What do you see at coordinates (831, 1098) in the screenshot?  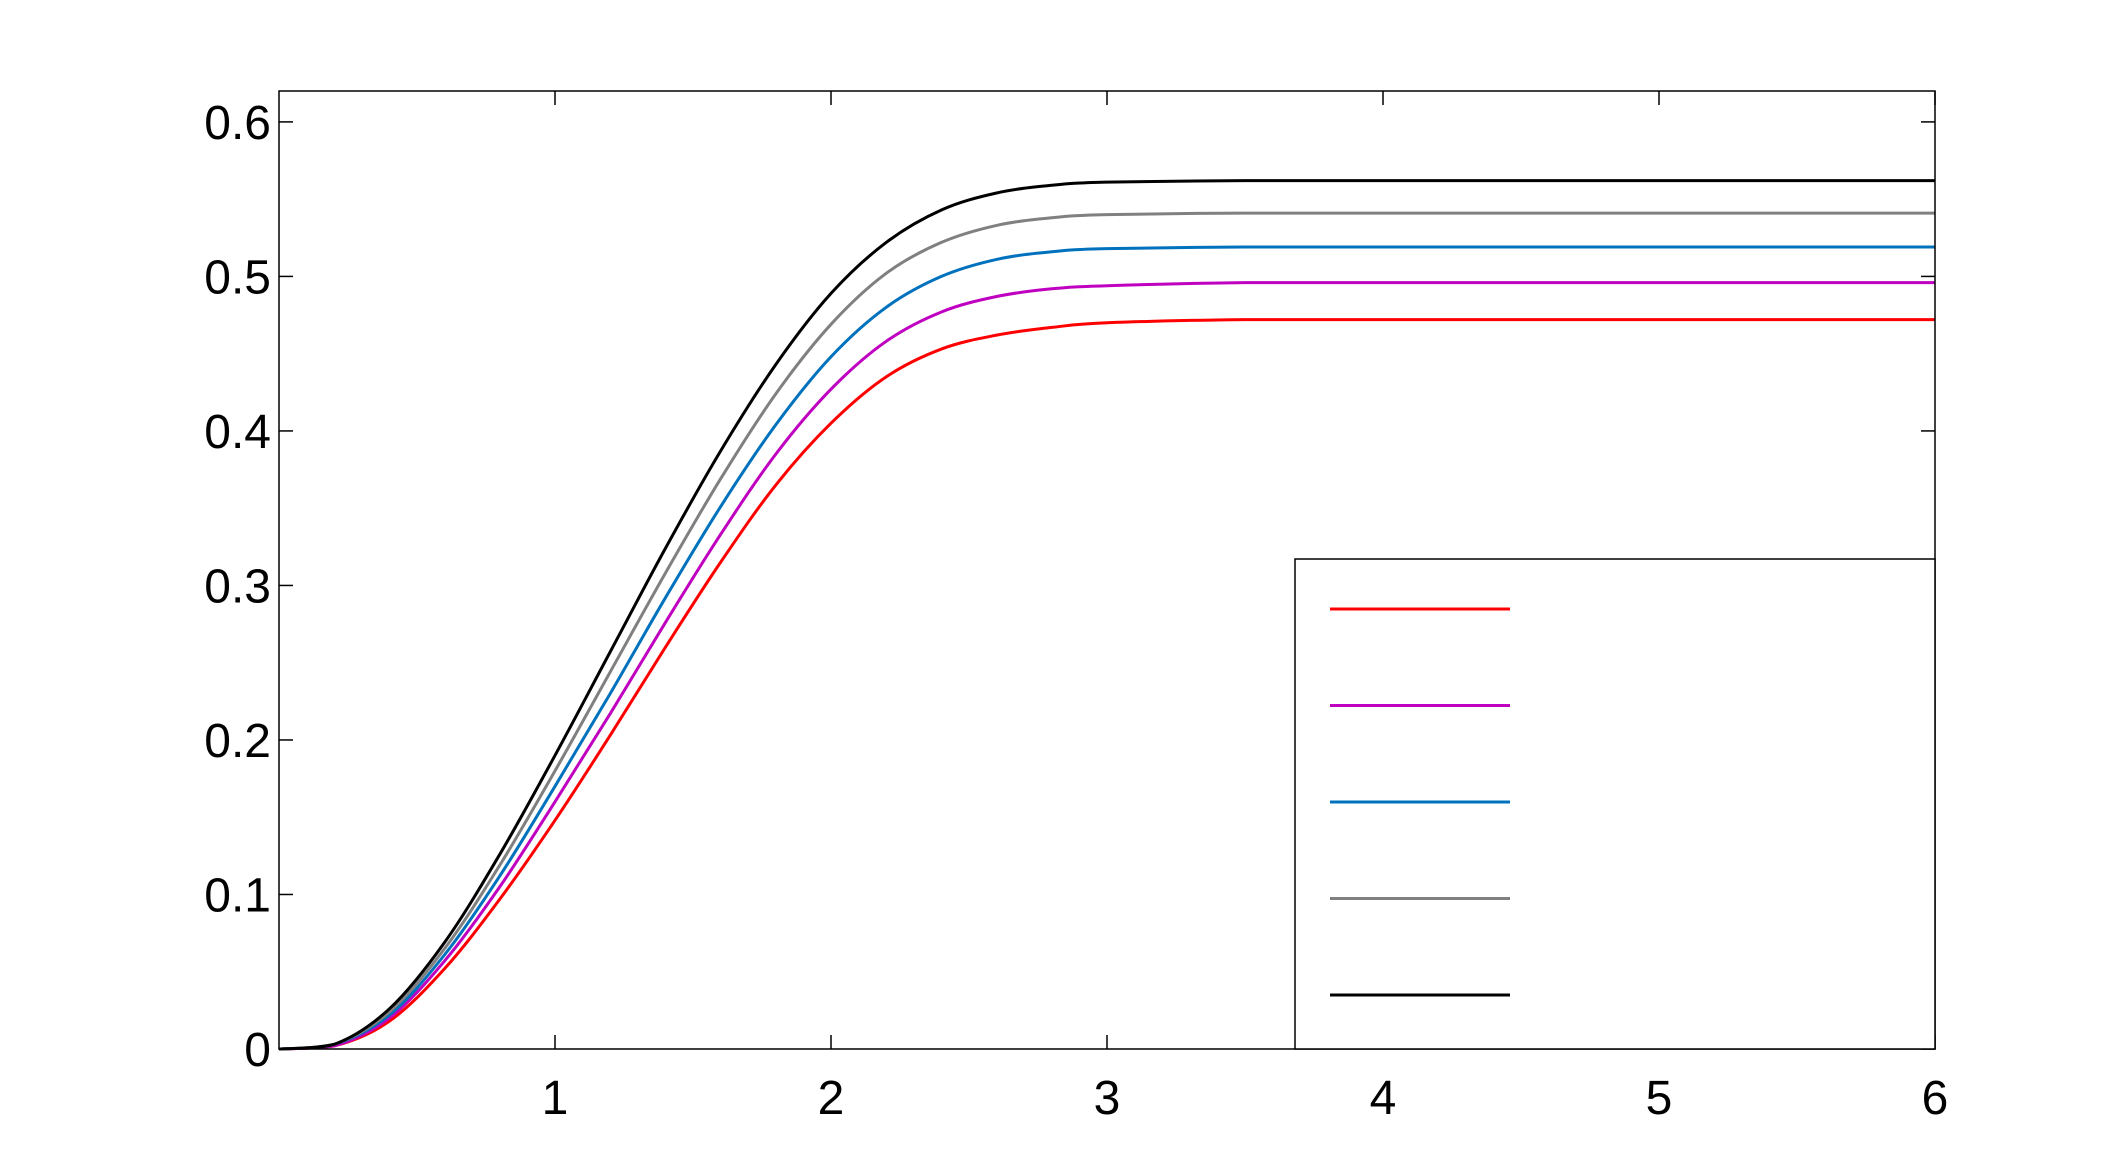 I see `x-tick-label-2: 2` at bounding box center [831, 1098].